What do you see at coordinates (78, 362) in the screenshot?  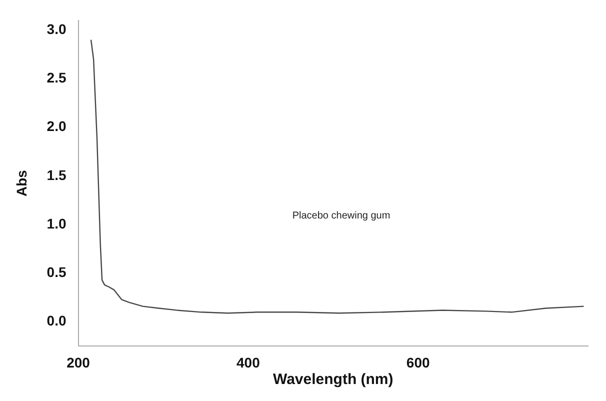 I see `x-tick-label: 200` at bounding box center [78, 362].